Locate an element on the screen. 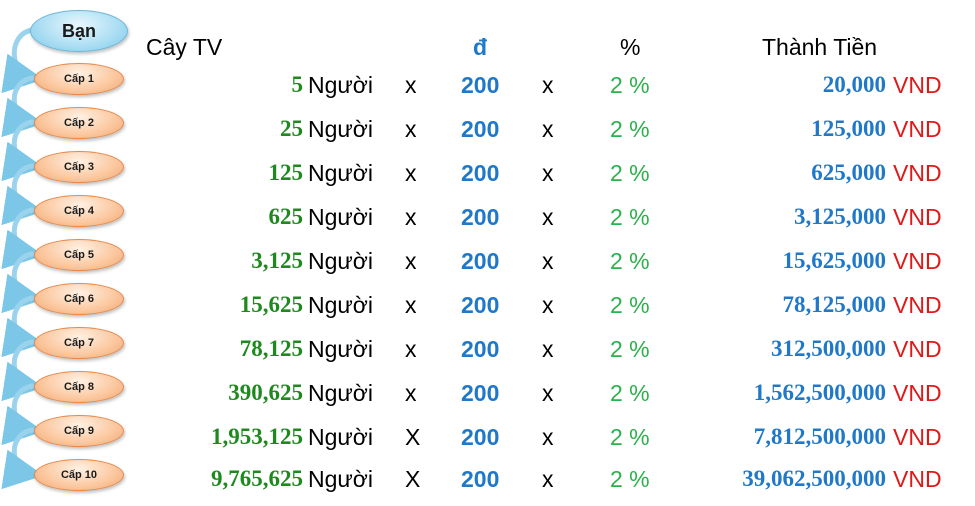 The height and width of the screenshot is (506, 975). level-node-2: Cấp 2 is located at coordinates (79, 123).